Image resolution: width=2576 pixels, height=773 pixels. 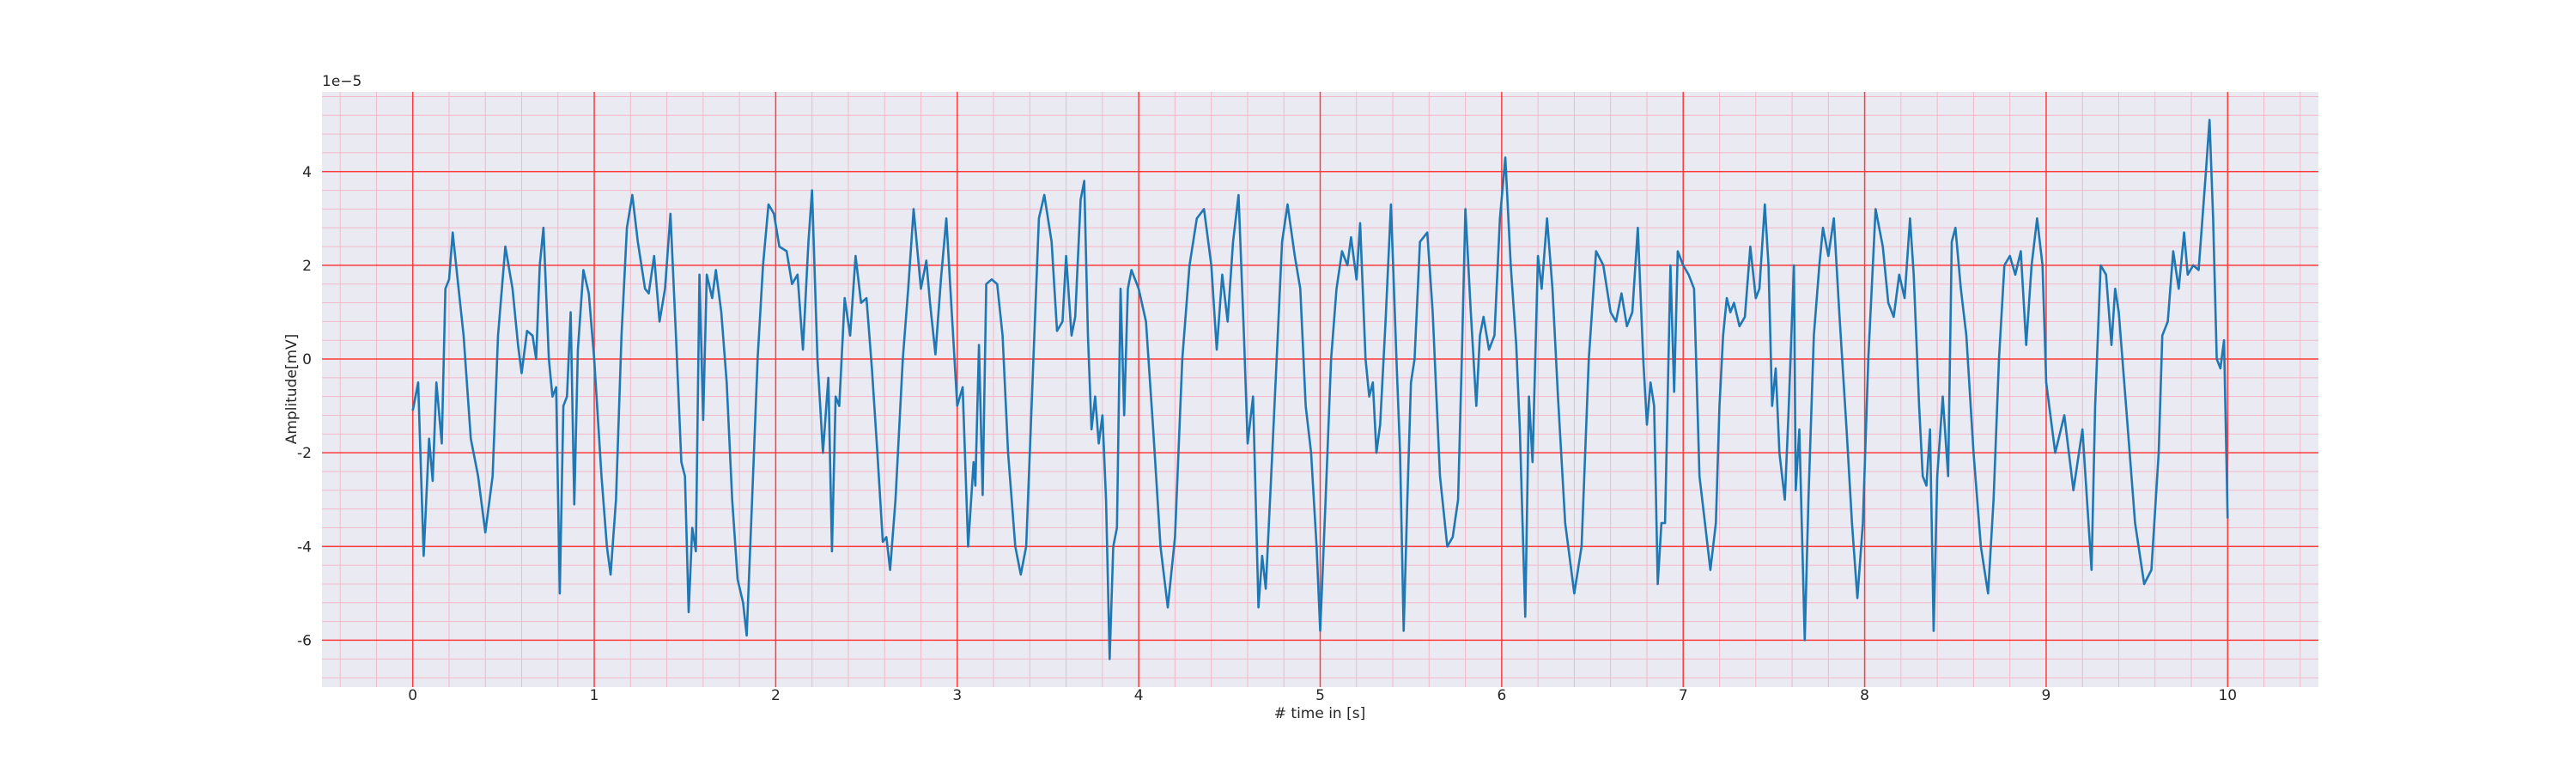 What do you see at coordinates (2047, 695) in the screenshot?
I see `x-tick-label: 9` at bounding box center [2047, 695].